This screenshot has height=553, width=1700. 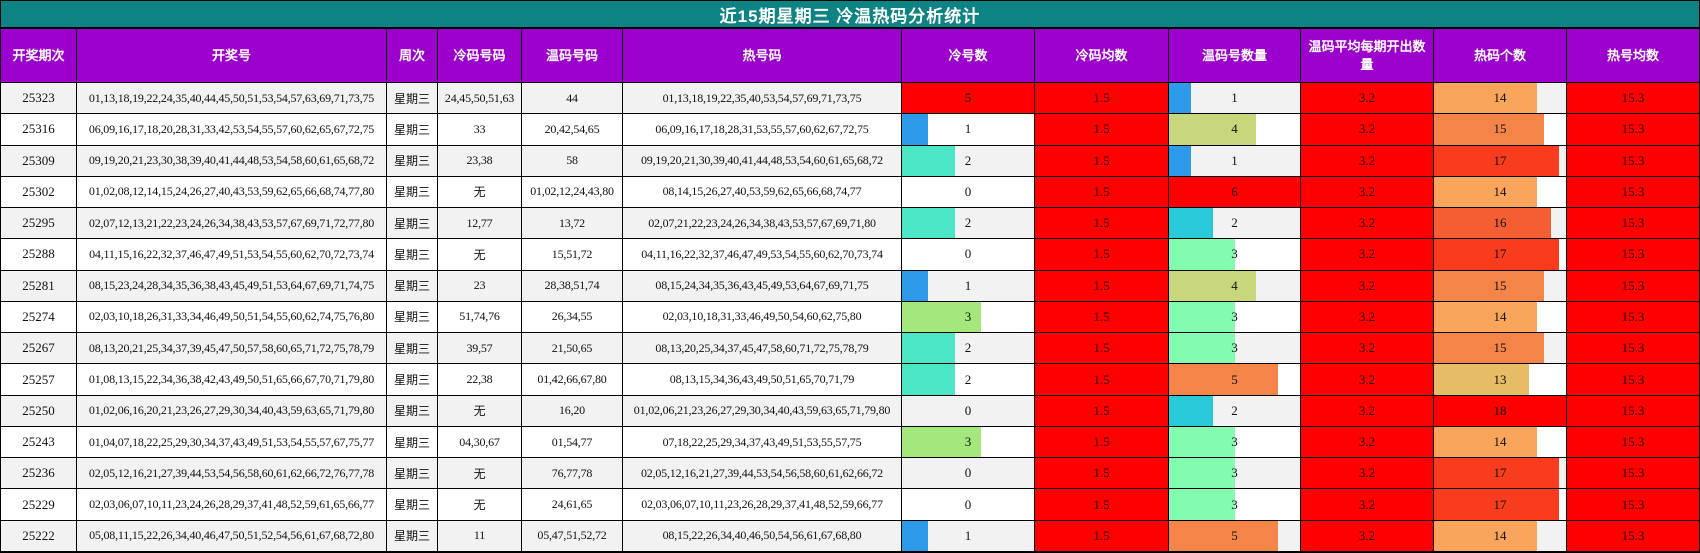 I want to click on column-header-warm-numbers: 温码号码, so click(x=572, y=56).